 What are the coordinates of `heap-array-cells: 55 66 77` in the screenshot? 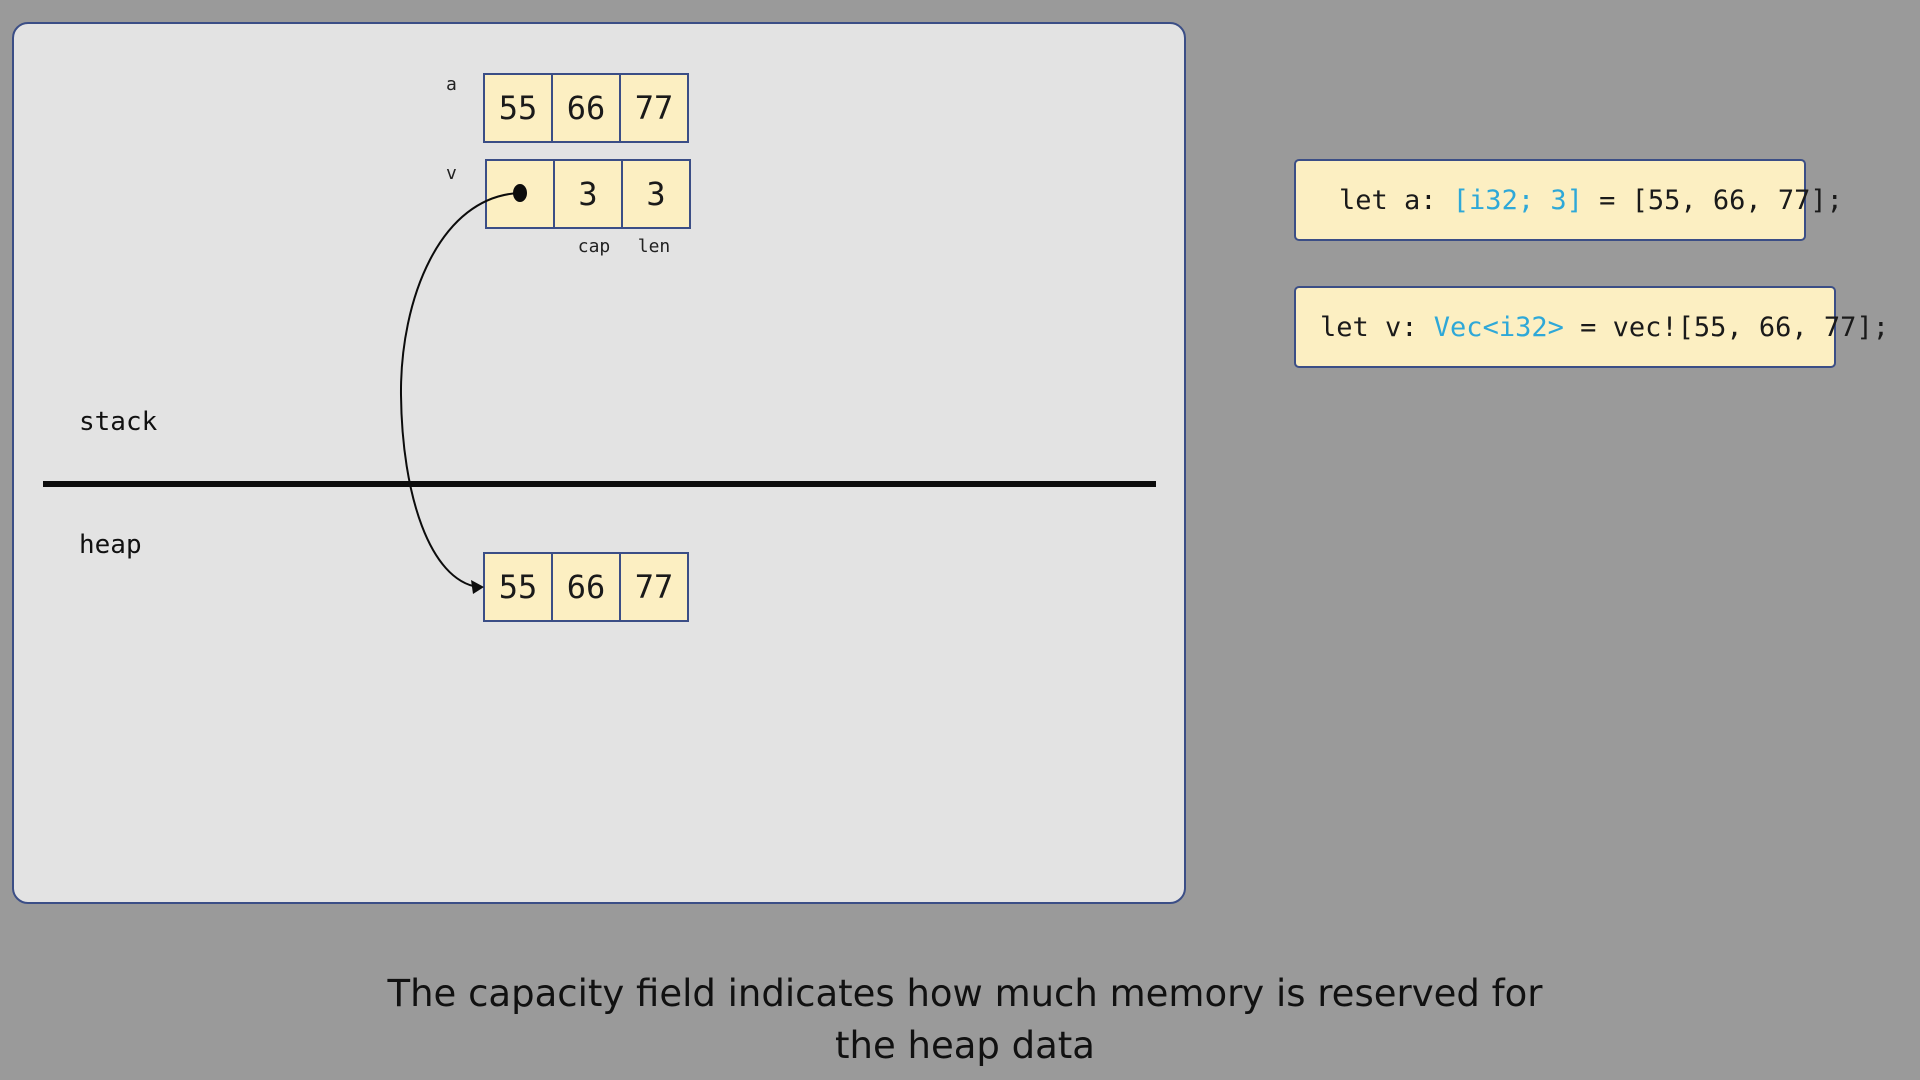 It's located at (586, 587).